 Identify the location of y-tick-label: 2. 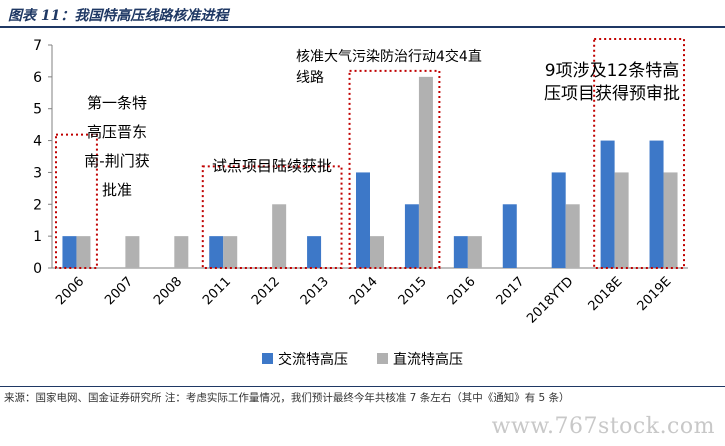
(37, 205).